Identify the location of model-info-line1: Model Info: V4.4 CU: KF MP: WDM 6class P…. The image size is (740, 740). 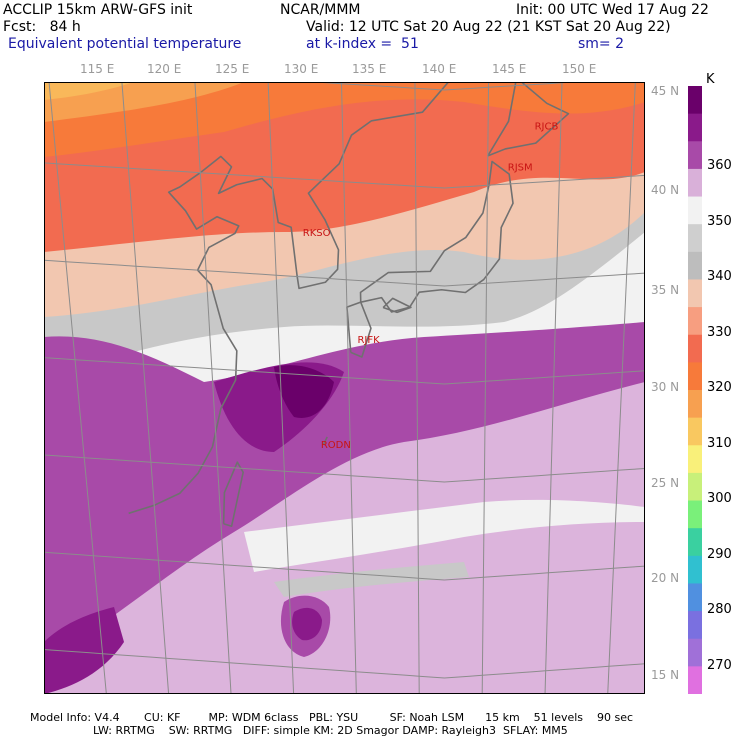
(332, 717).